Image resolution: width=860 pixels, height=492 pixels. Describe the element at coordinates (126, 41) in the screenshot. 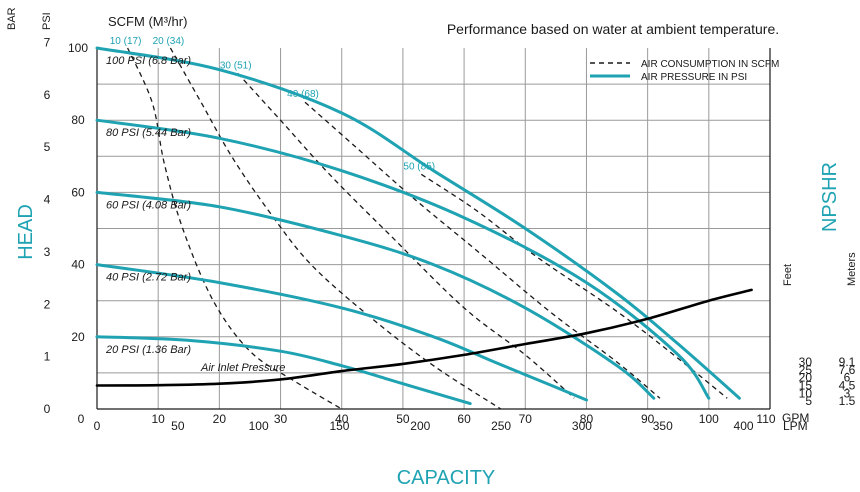

I see `scfm-curve-label: 10 (17)` at that location.